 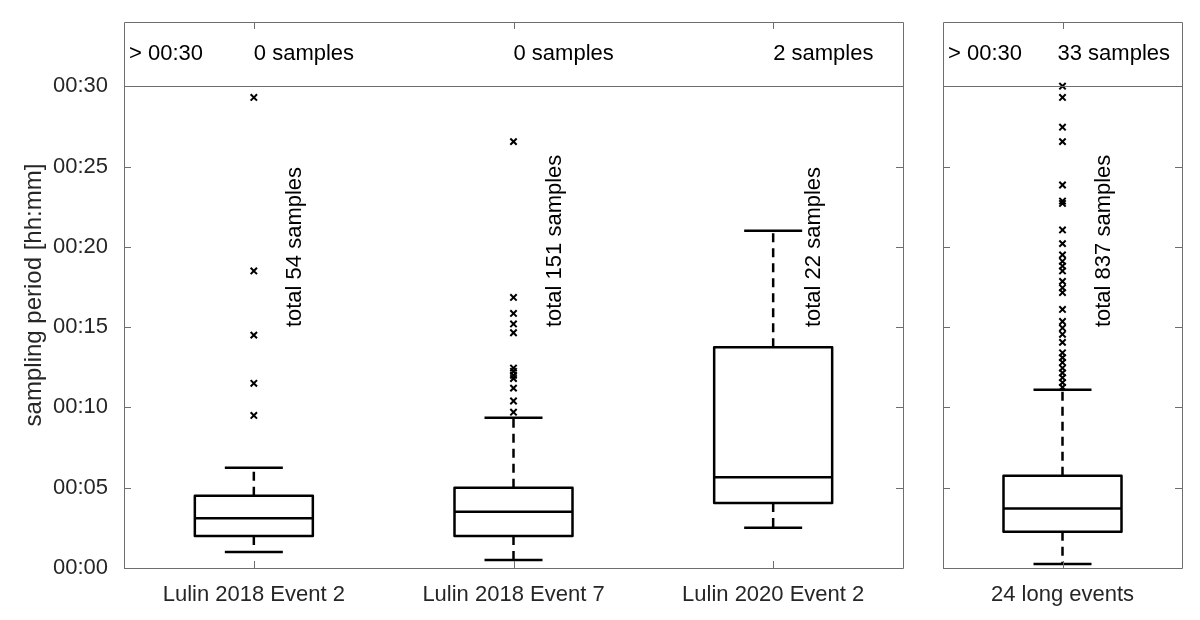 What do you see at coordinates (80, 567) in the screenshot?
I see `y-tick-label: 00:00` at bounding box center [80, 567].